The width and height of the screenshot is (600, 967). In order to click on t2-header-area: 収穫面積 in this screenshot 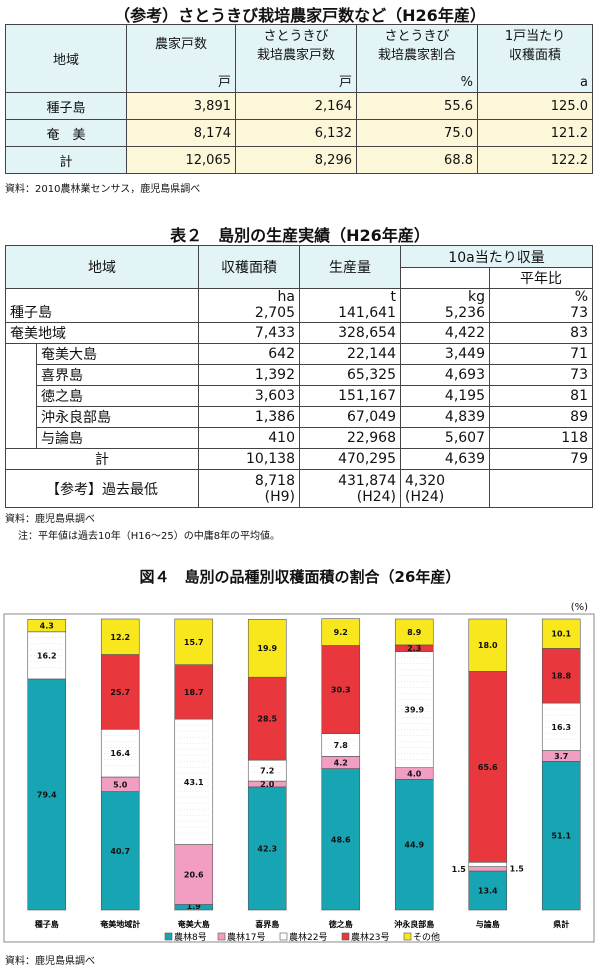, I will do `click(249, 267)`.